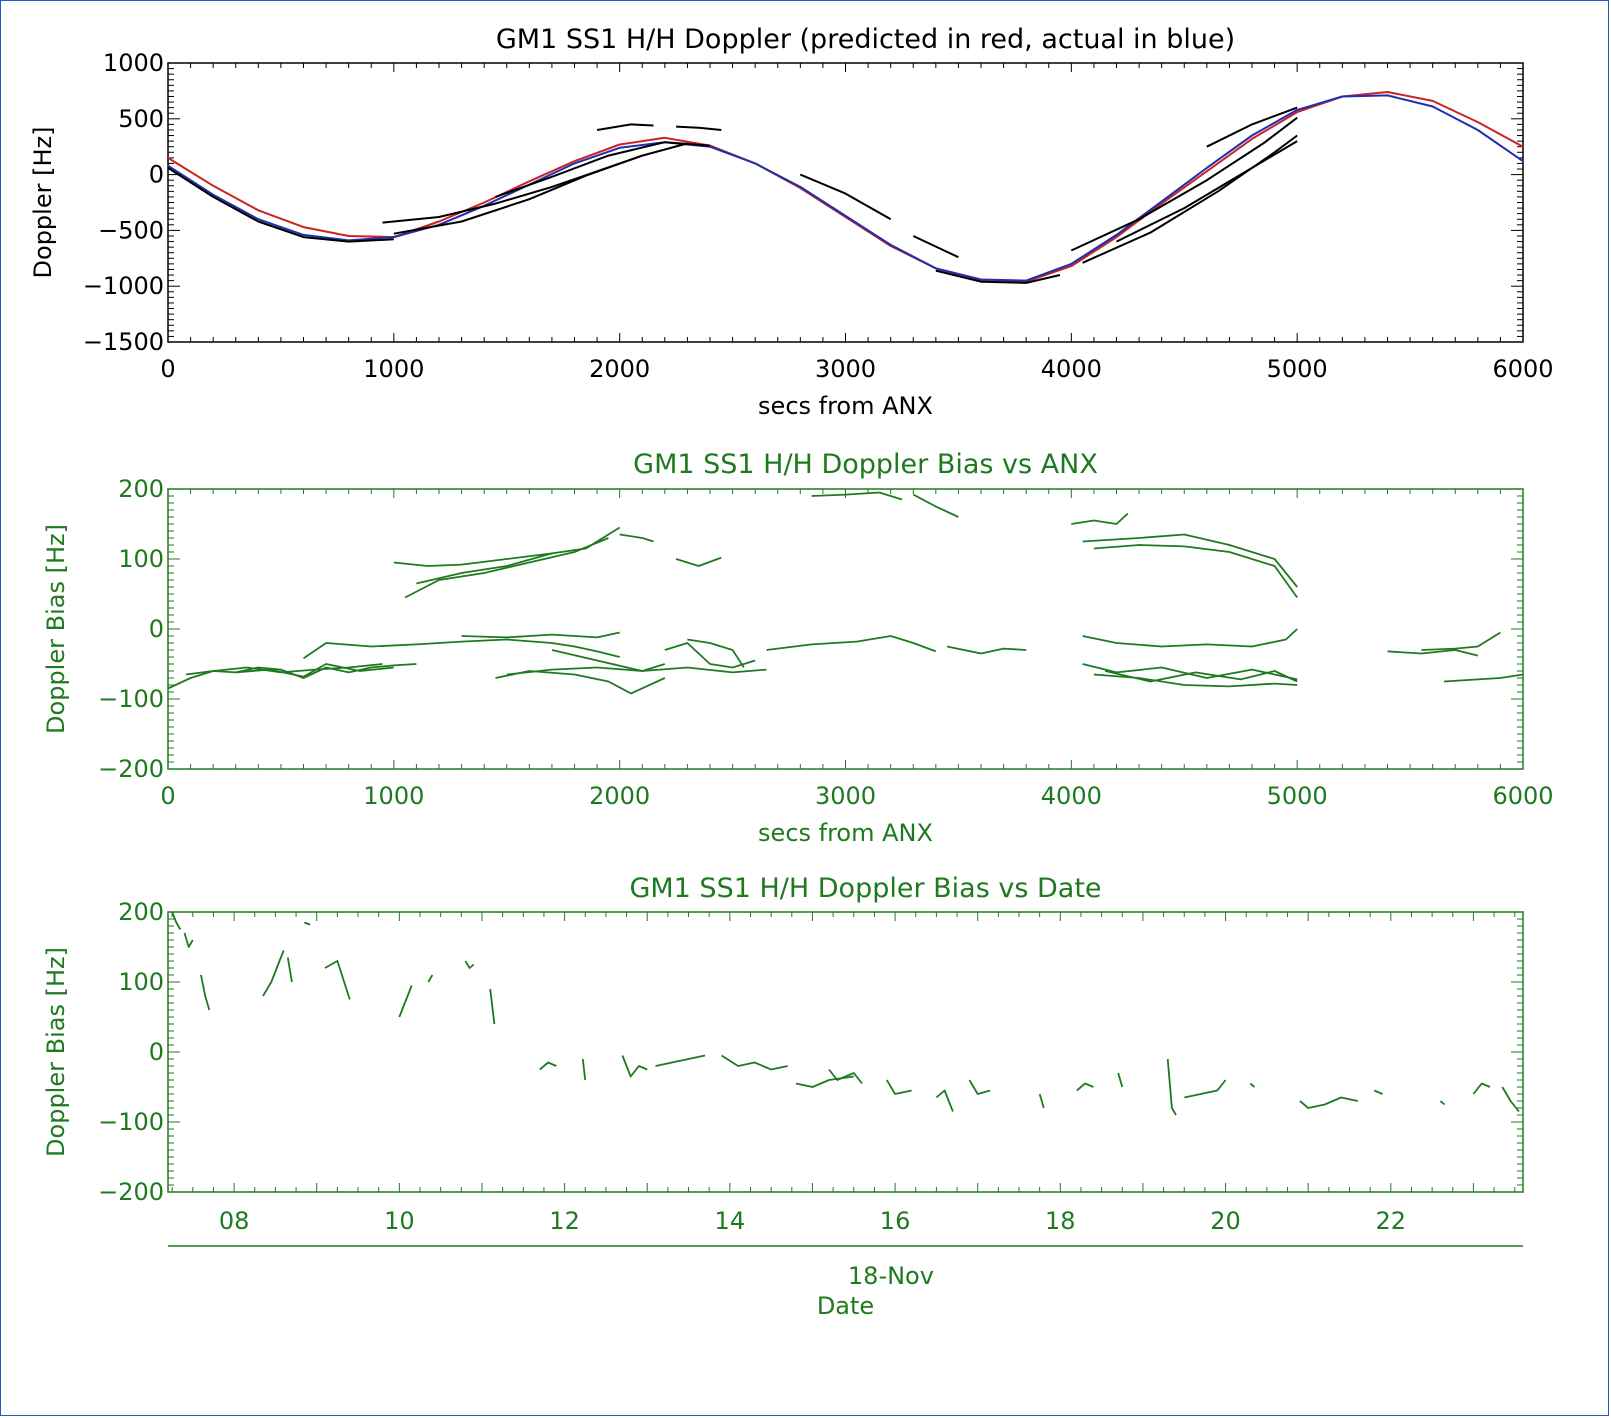 Image resolution: width=1611 pixels, height=1418 pixels. I want to click on chart-2-y-tick-label: 0, so click(156, 629).